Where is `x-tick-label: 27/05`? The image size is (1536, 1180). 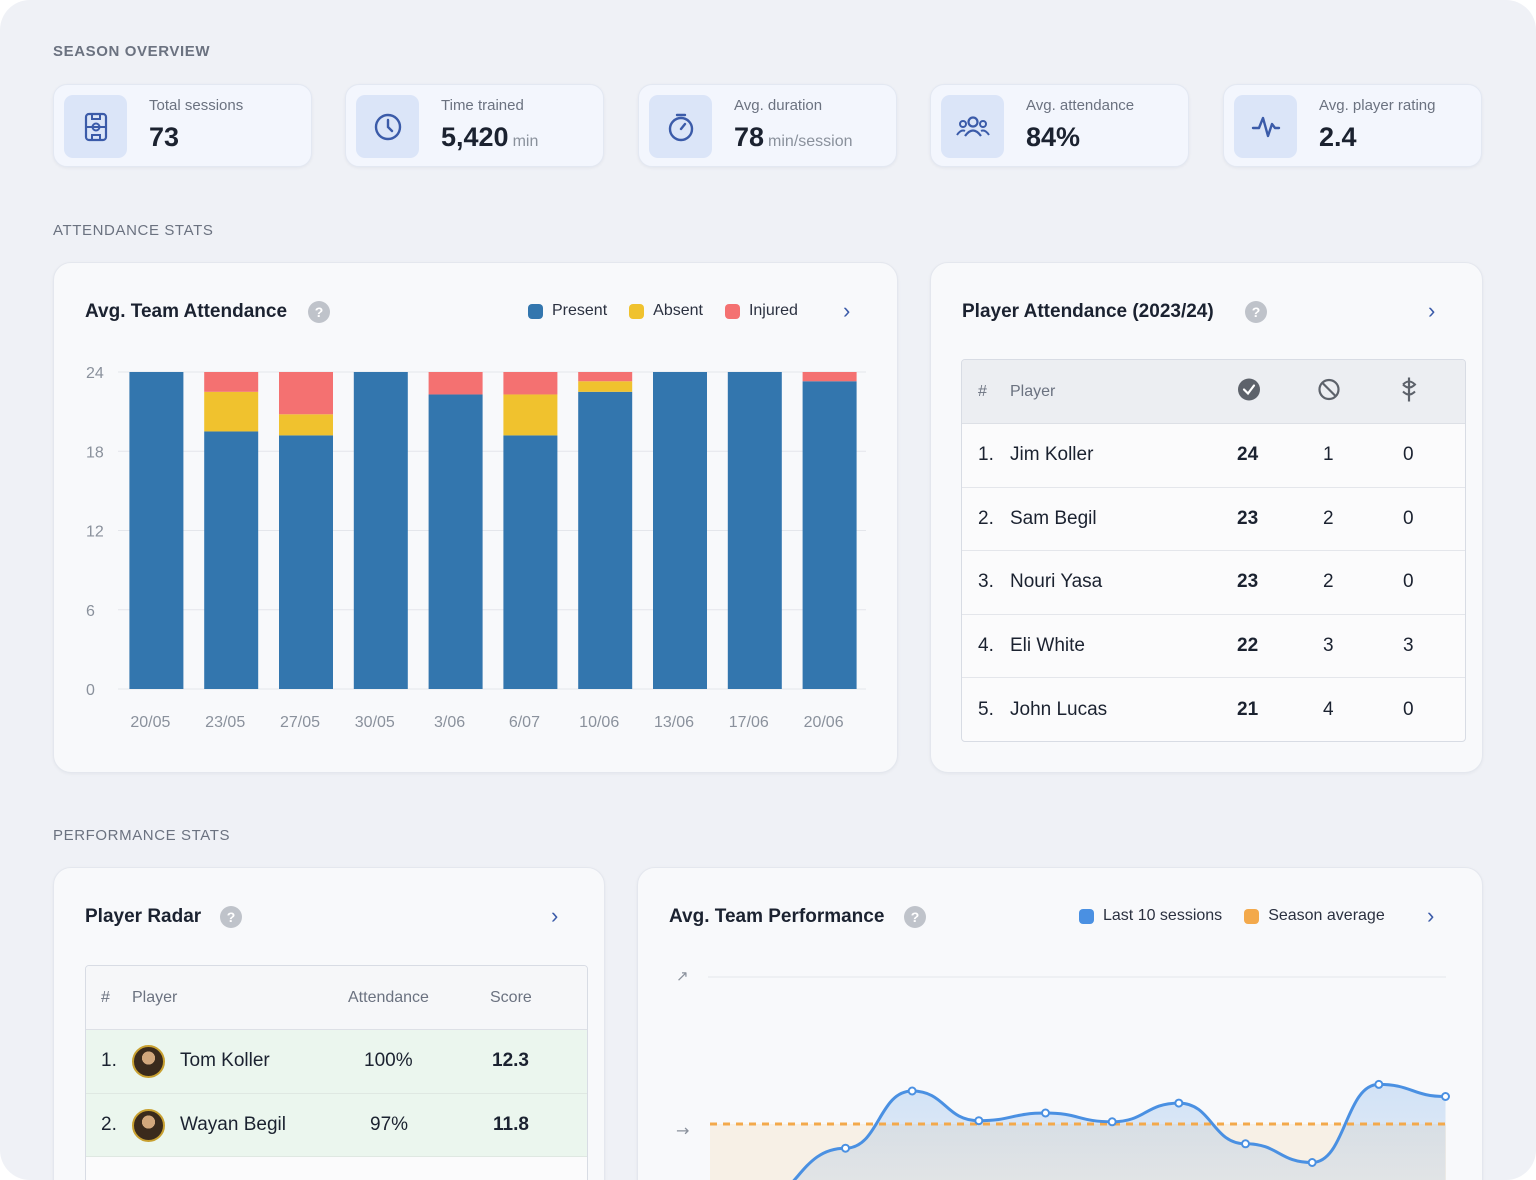 x-tick-label: 27/05 is located at coordinates (300, 722).